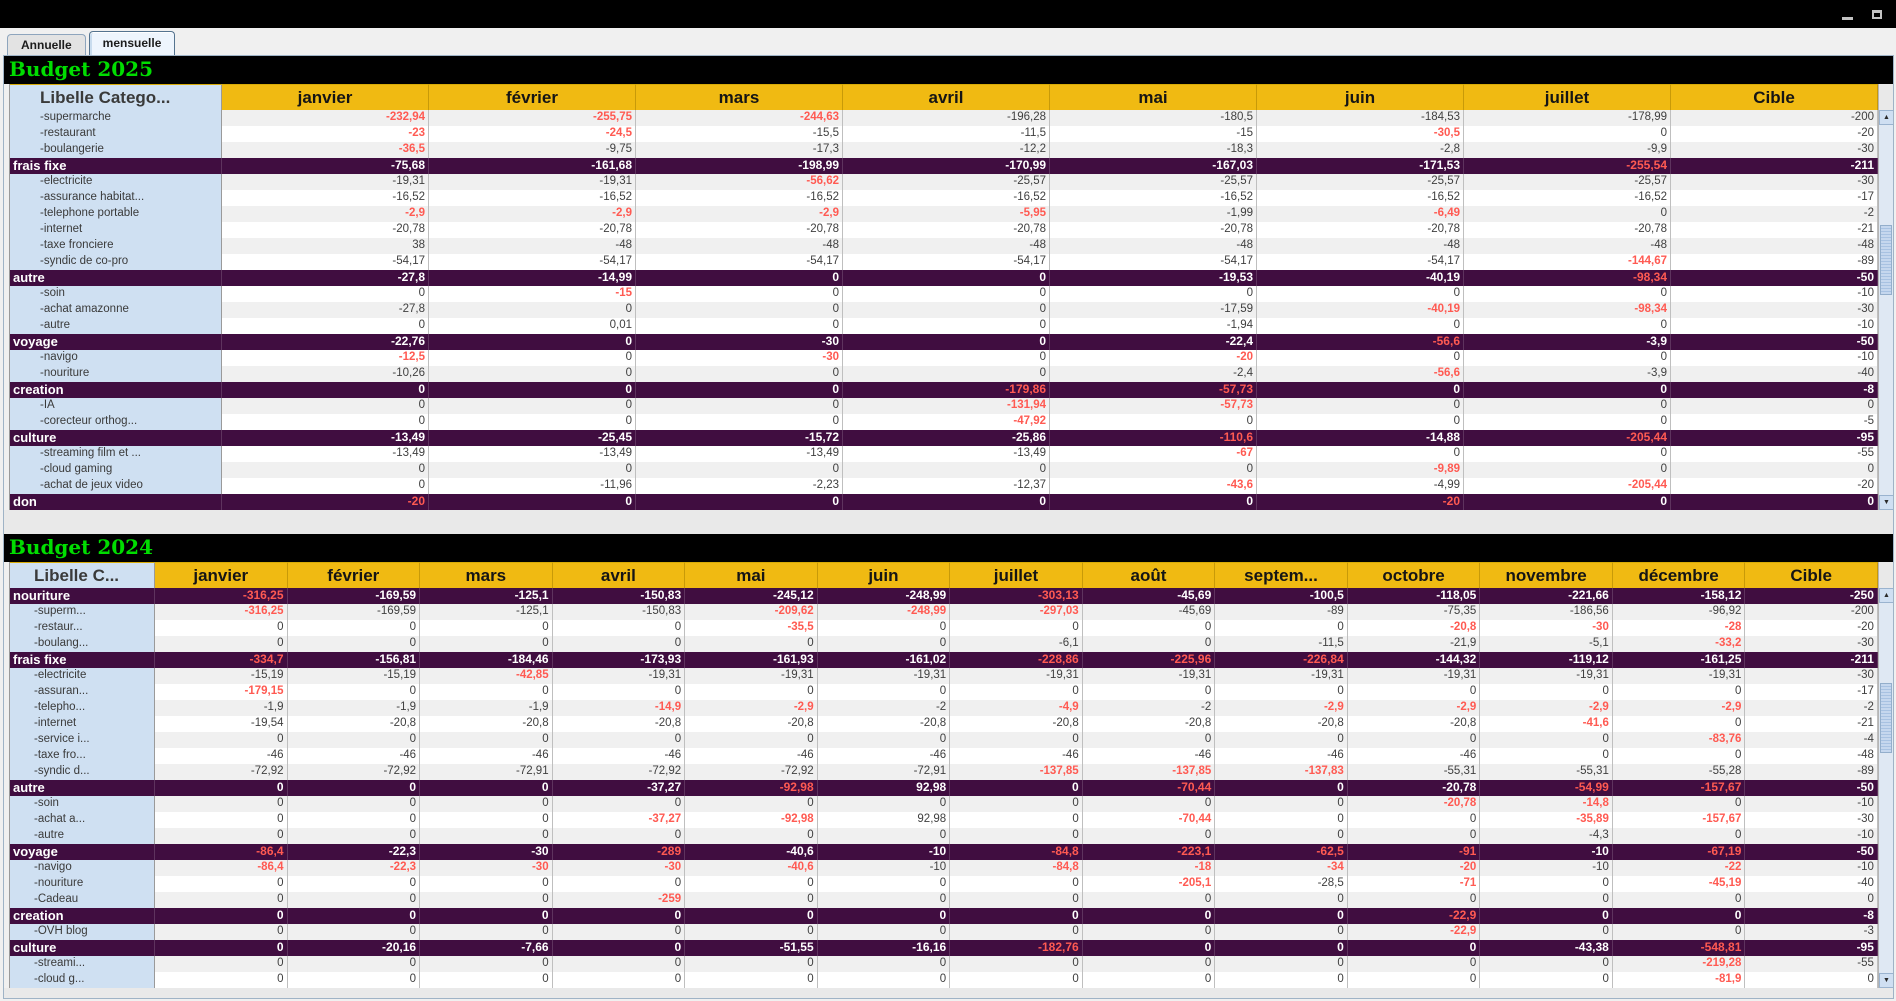 The height and width of the screenshot is (1001, 1896). What do you see at coordinates (1414, 575) in the screenshot?
I see `column-header: octobre` at bounding box center [1414, 575].